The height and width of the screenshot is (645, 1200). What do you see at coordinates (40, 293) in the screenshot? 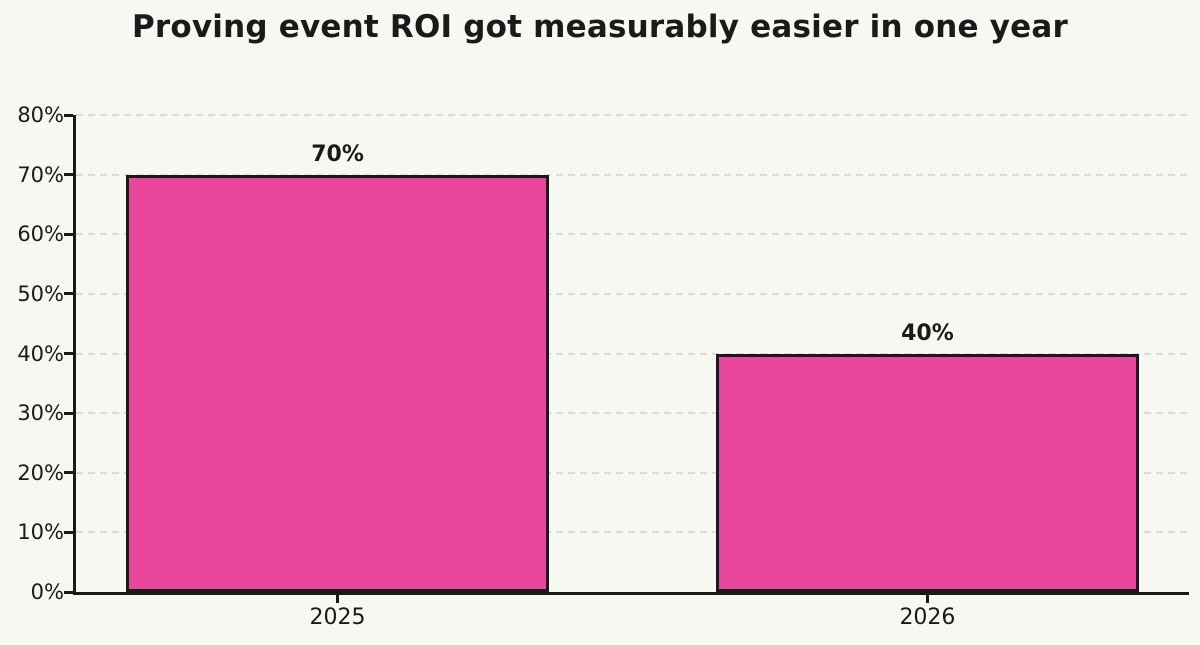
I see `y-axis-tick-label: 50%` at bounding box center [40, 293].